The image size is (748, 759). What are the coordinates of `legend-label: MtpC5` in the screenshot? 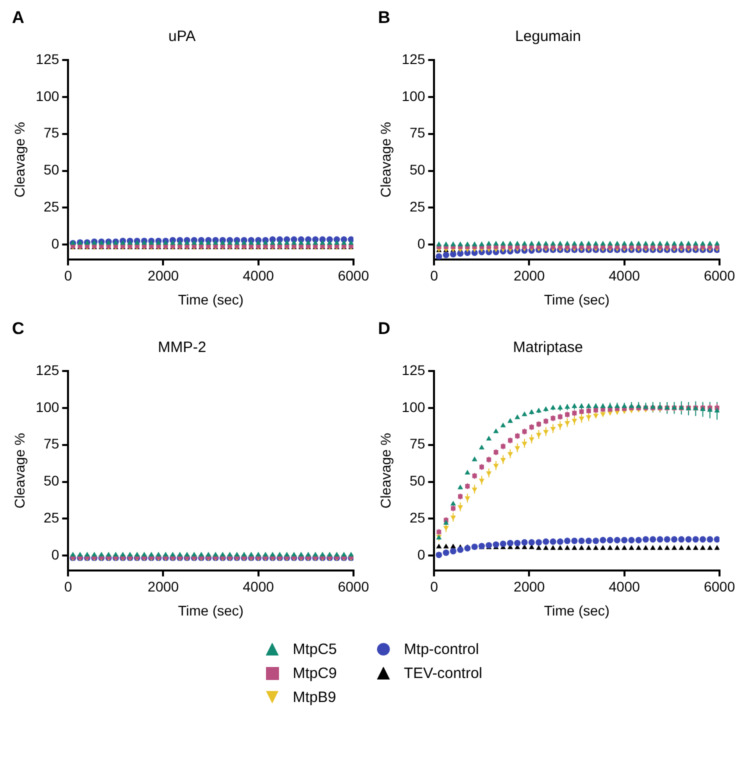 It's located at (314, 649).